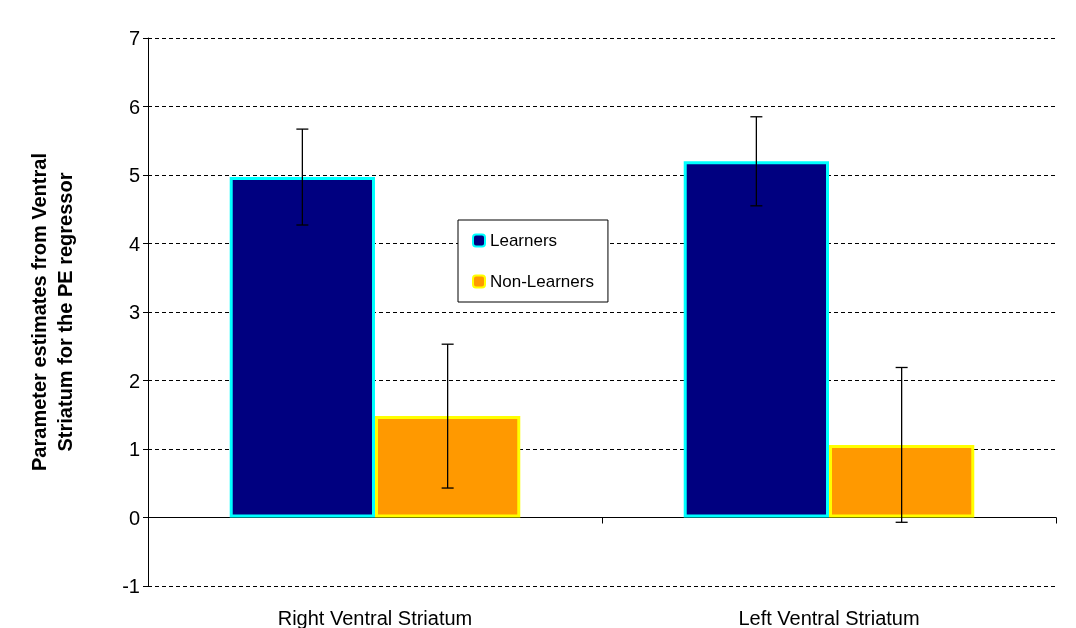 The image size is (1076, 628). Describe the element at coordinates (134, 312) in the screenshot. I see `y-tick-label: 3` at that location.